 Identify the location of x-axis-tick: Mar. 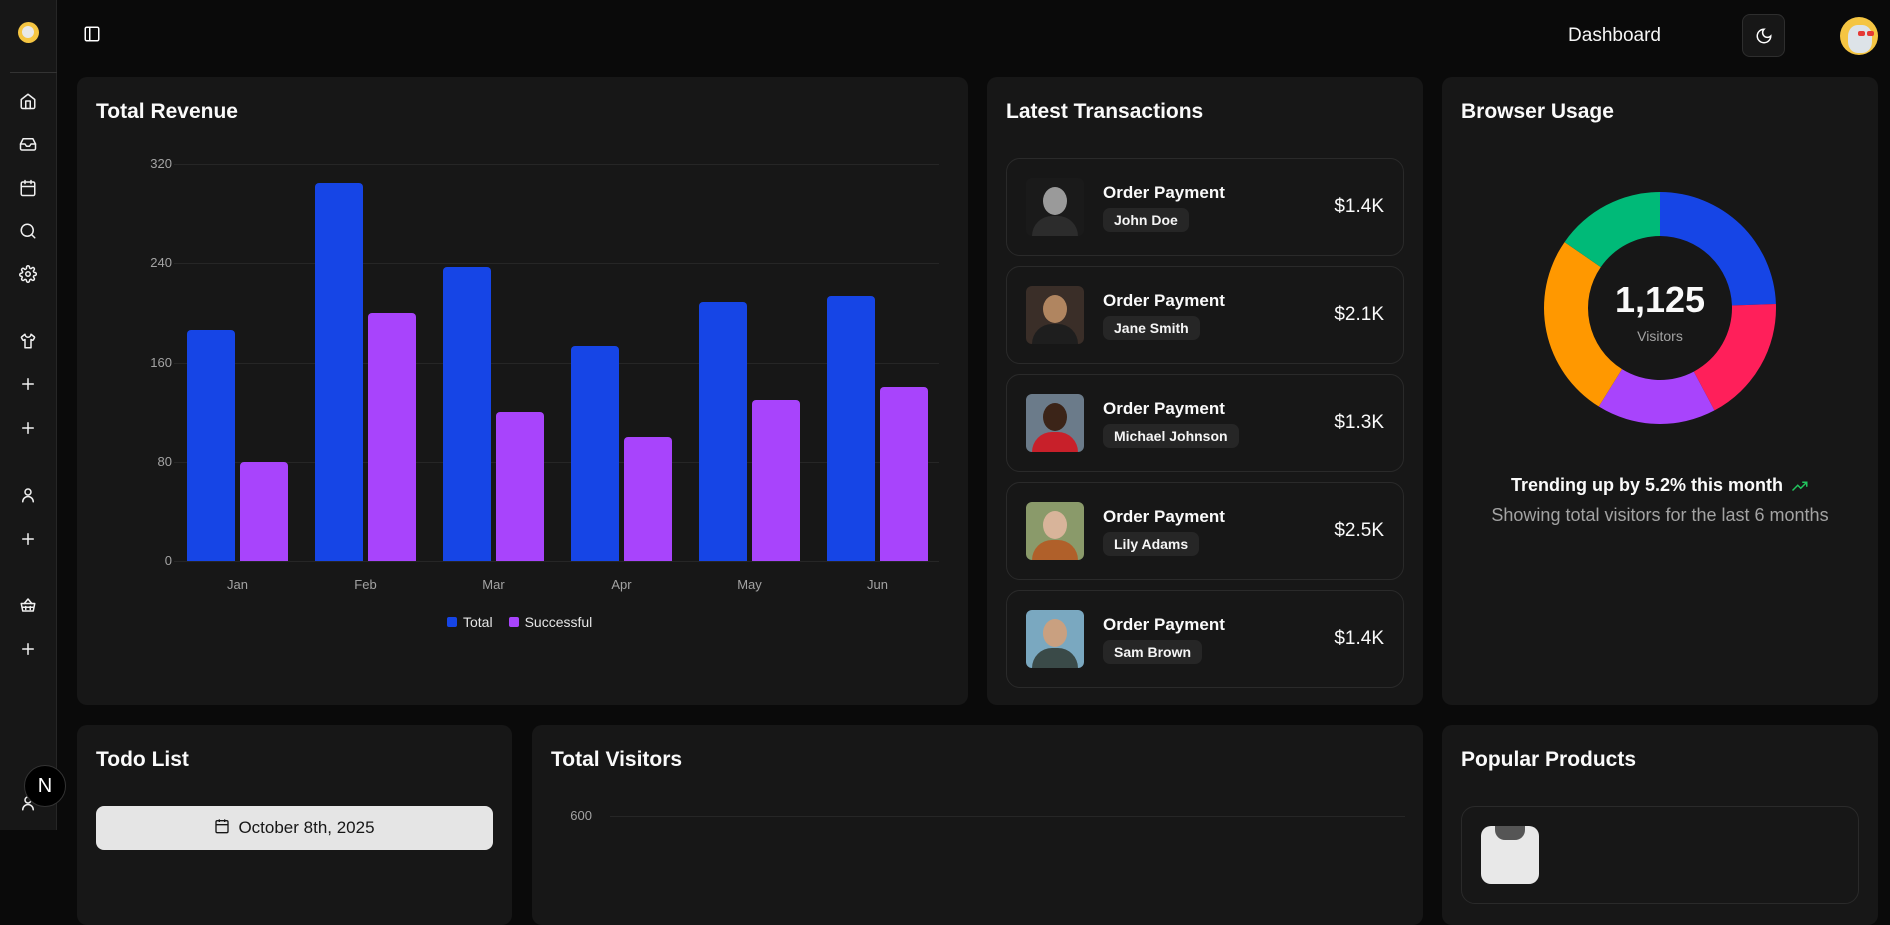
(493, 584).